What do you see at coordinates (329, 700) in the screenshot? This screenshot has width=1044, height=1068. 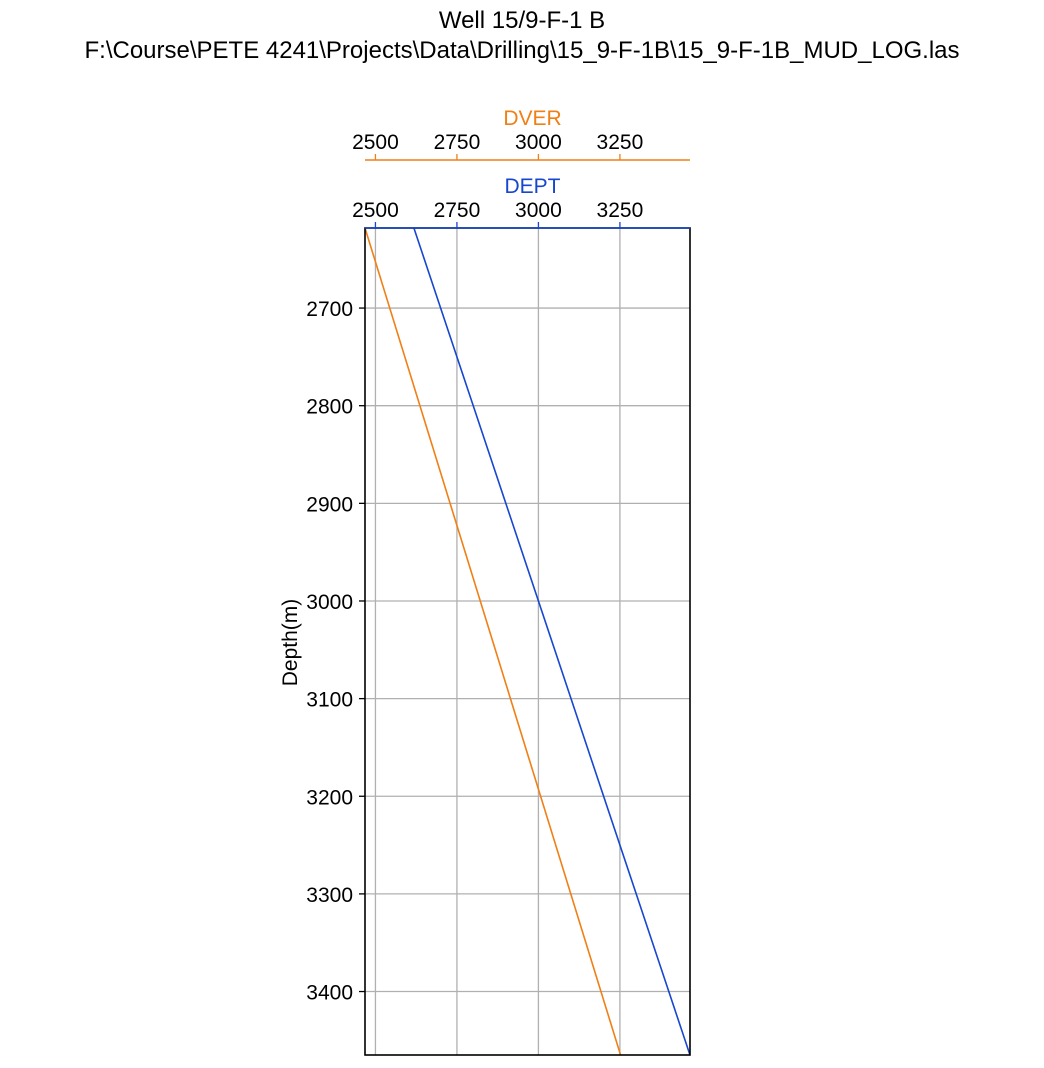 I see `y-tick-label: 3100` at bounding box center [329, 700].